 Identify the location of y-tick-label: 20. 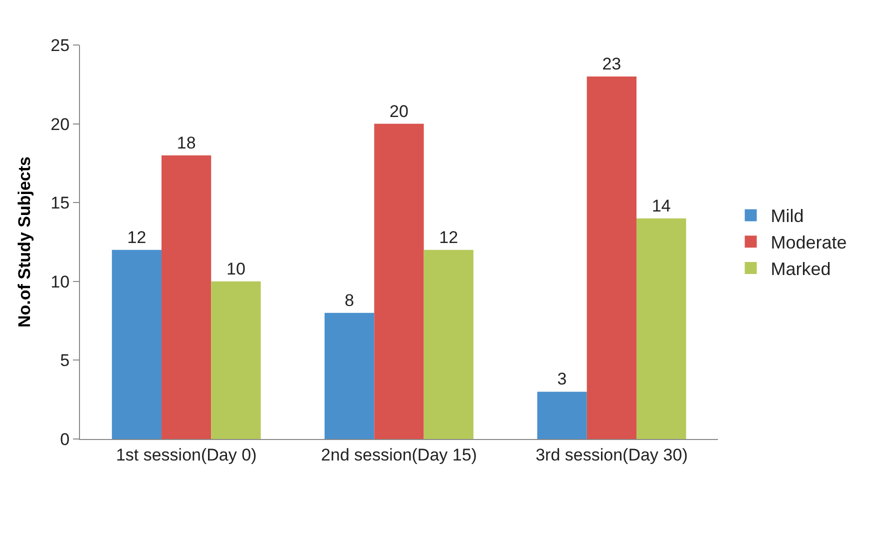
(60, 124).